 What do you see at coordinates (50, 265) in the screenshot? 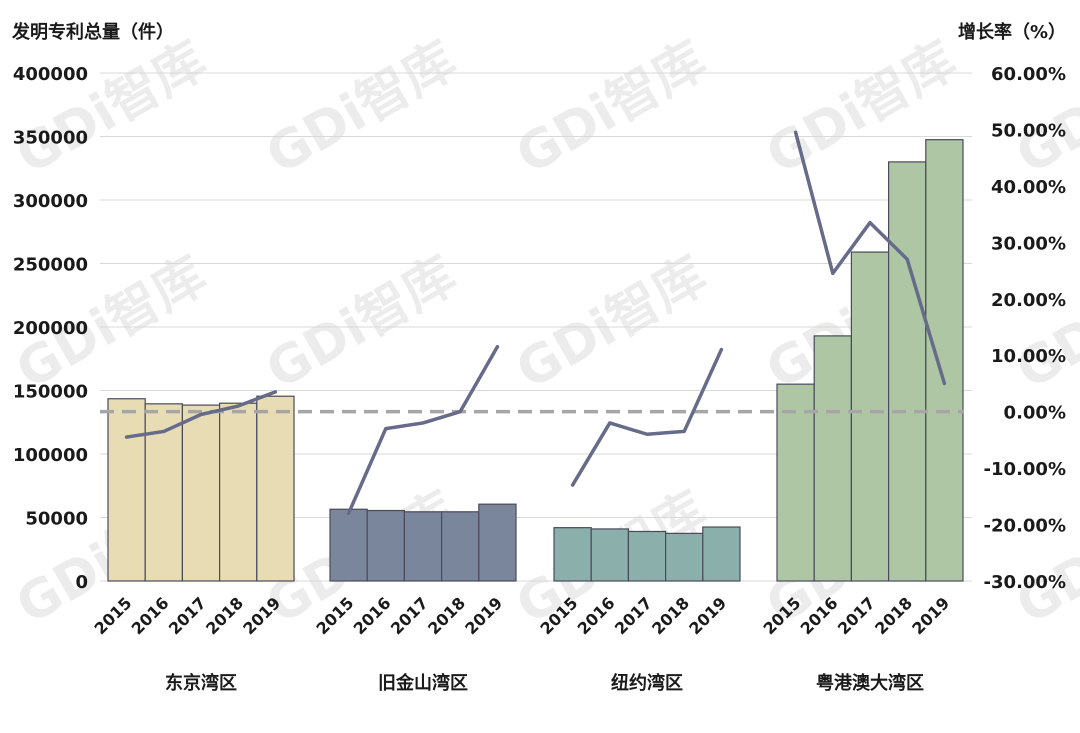
I see `left-tick-label: 250000` at bounding box center [50, 265].